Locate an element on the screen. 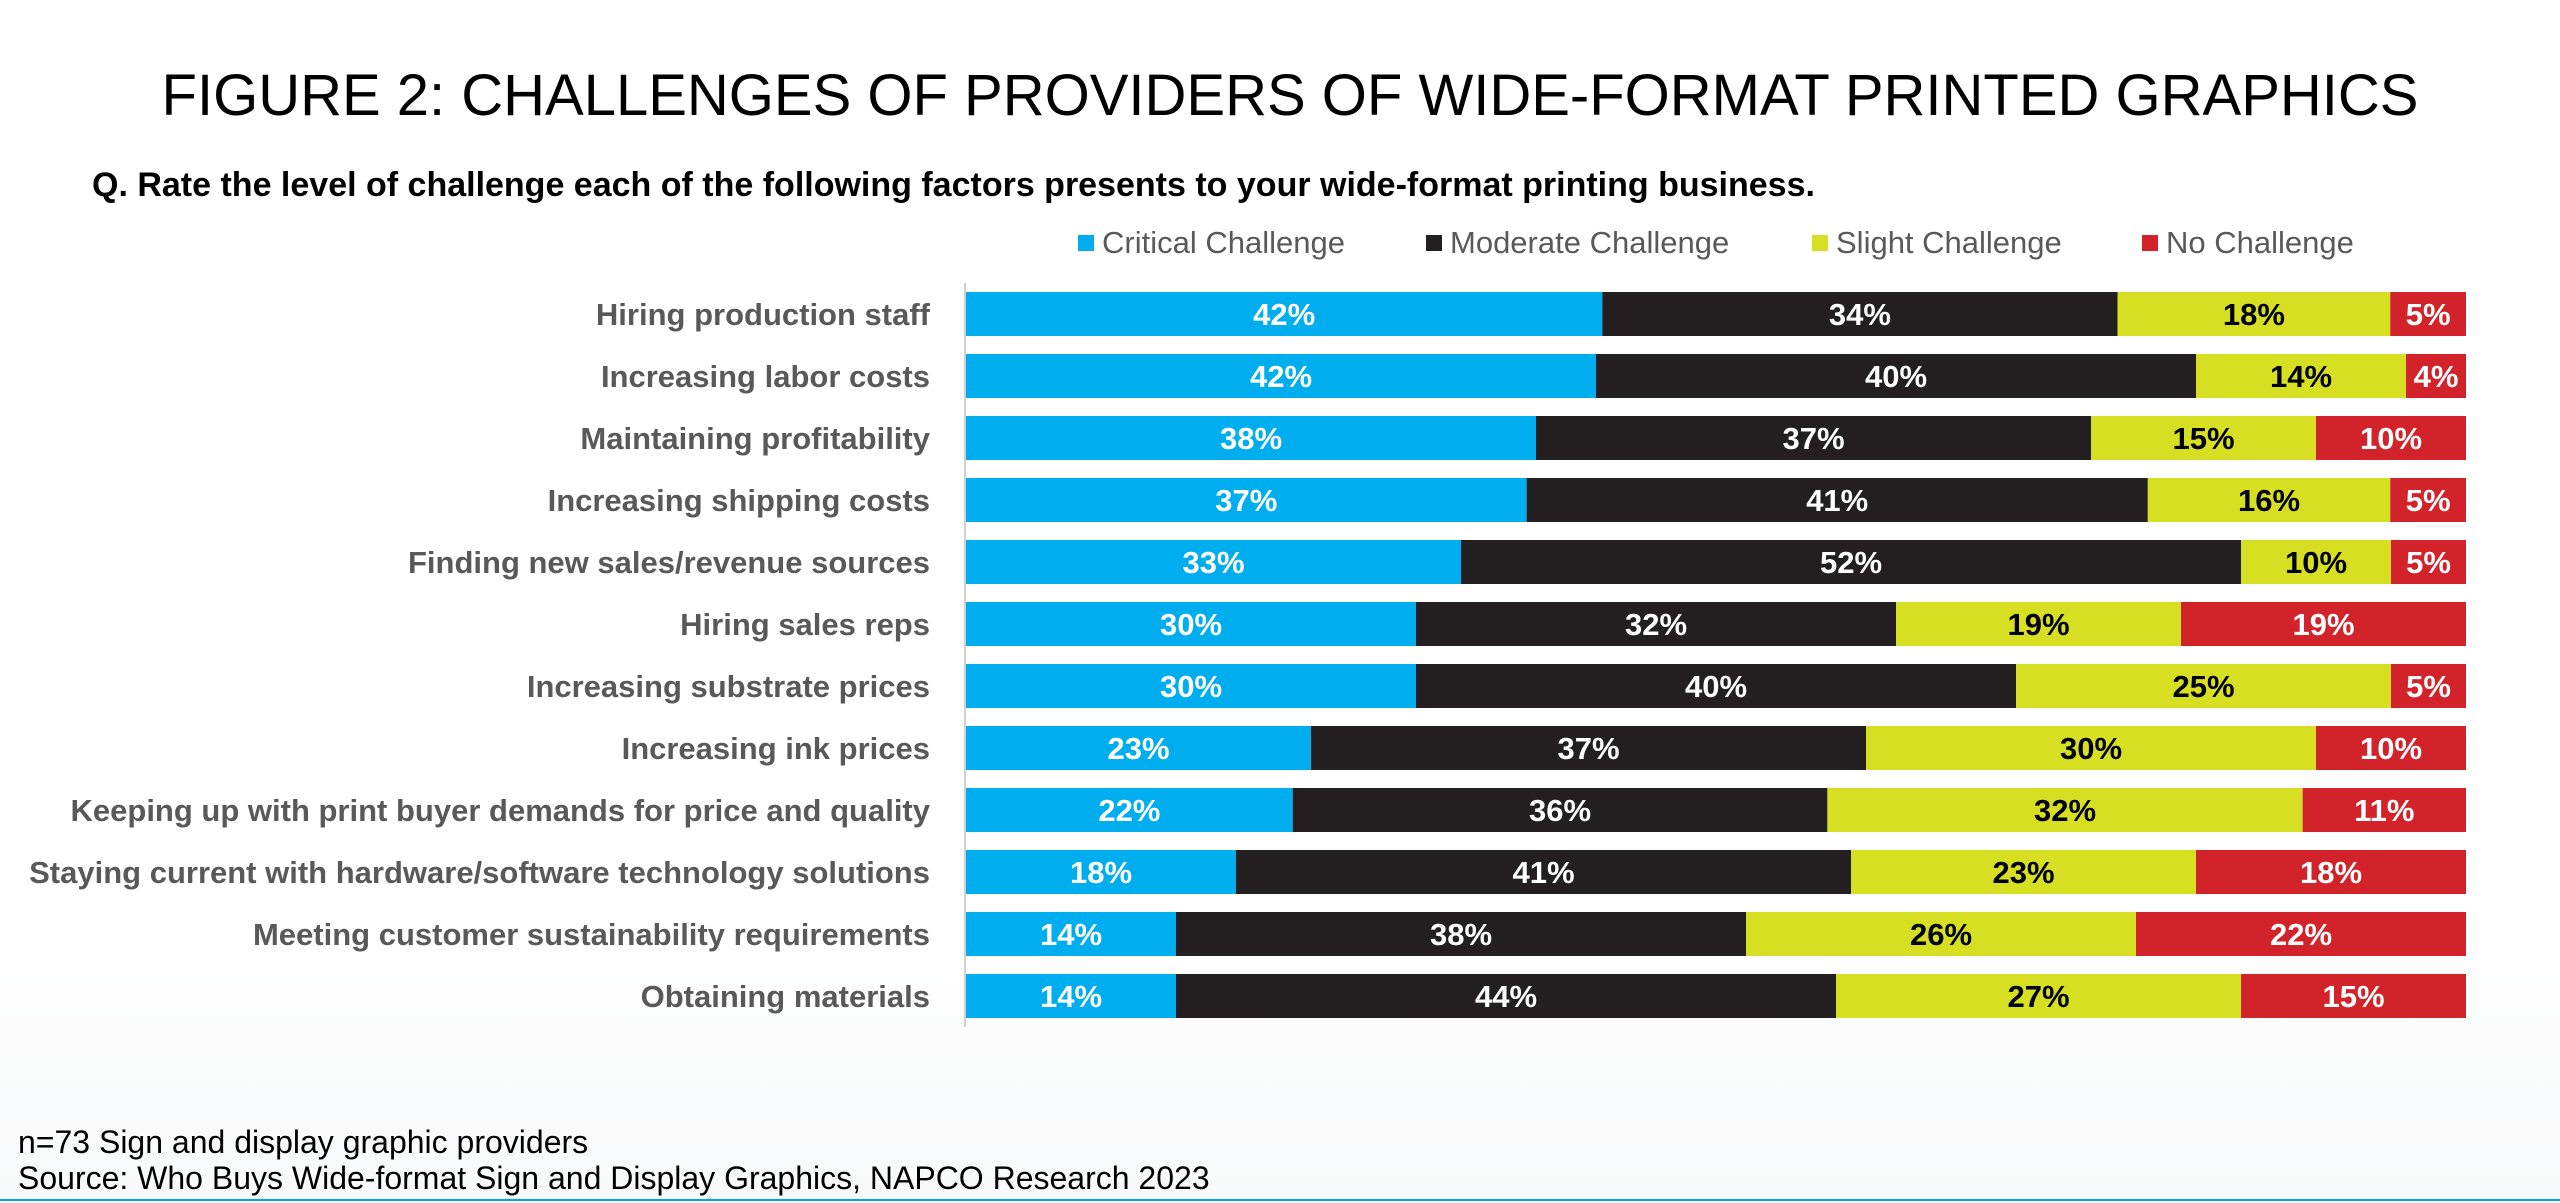 Image resolution: width=2560 pixels, height=1203 pixels. data-label: 16% is located at coordinates (2269, 500).